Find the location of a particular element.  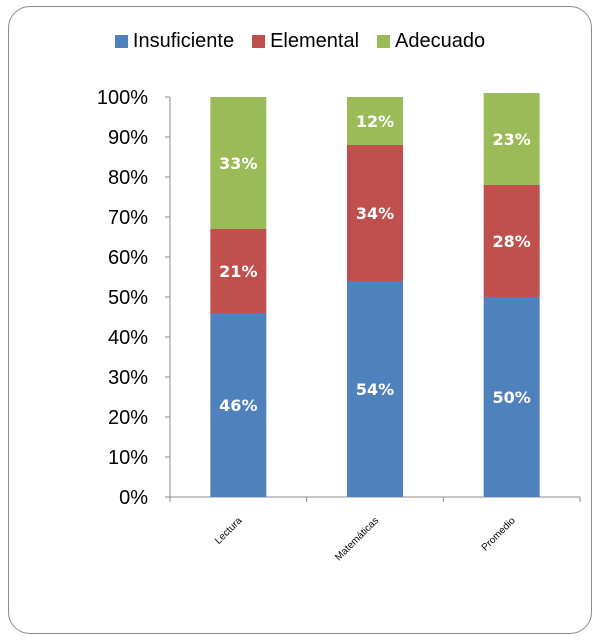

data-label: 46% is located at coordinates (238, 405).